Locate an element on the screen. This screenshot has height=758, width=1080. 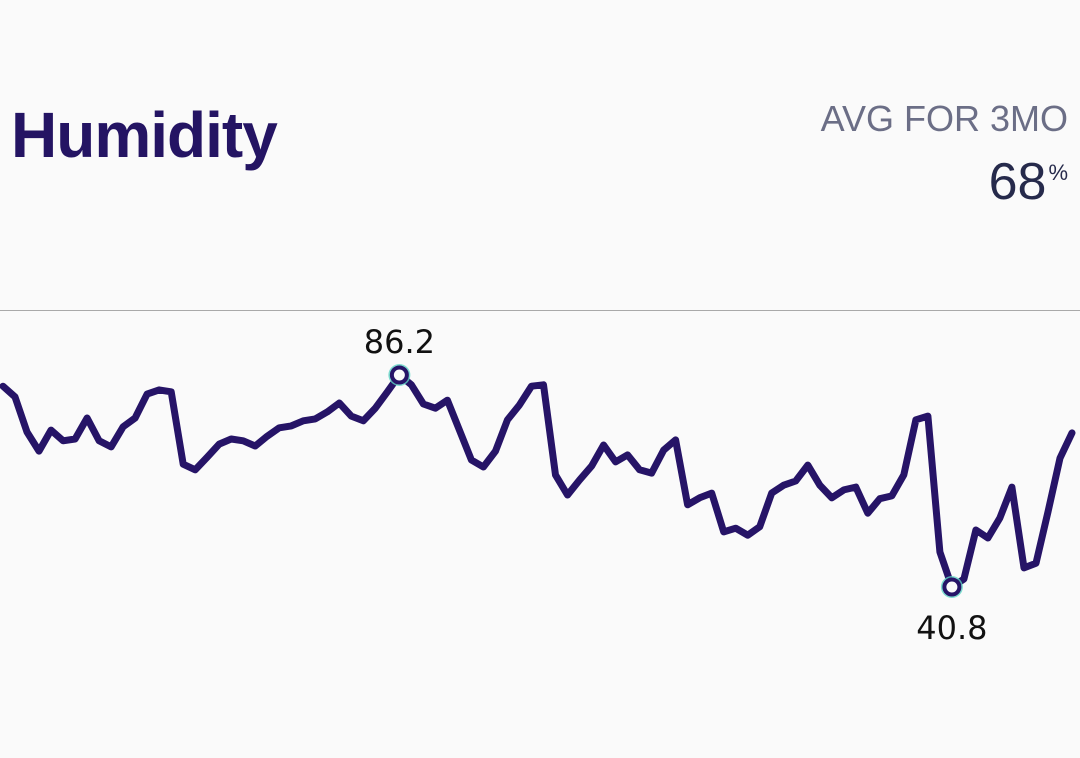
average-value: 68% is located at coordinates (1028, 182).